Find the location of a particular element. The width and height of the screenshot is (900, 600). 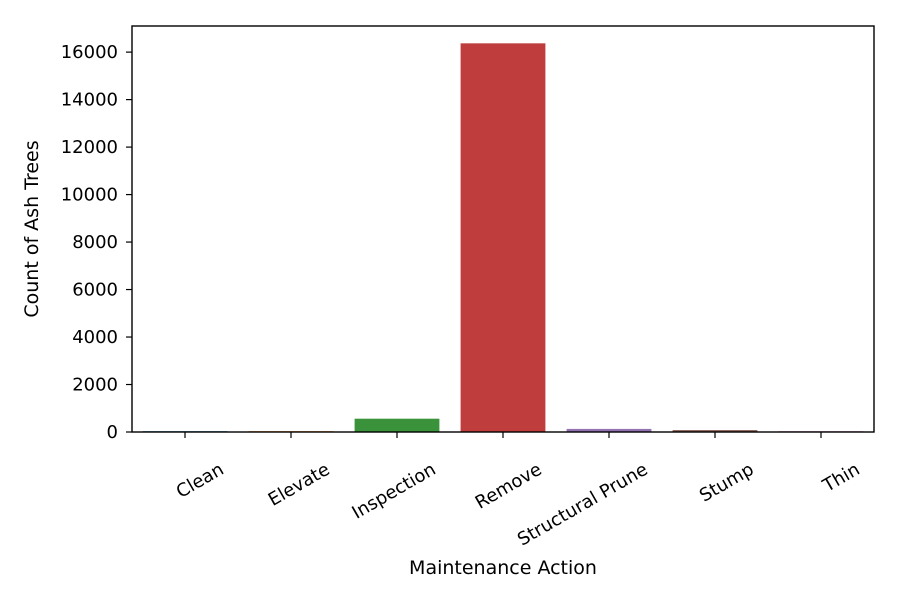

y-tick-label: 4000 is located at coordinates (95, 337).